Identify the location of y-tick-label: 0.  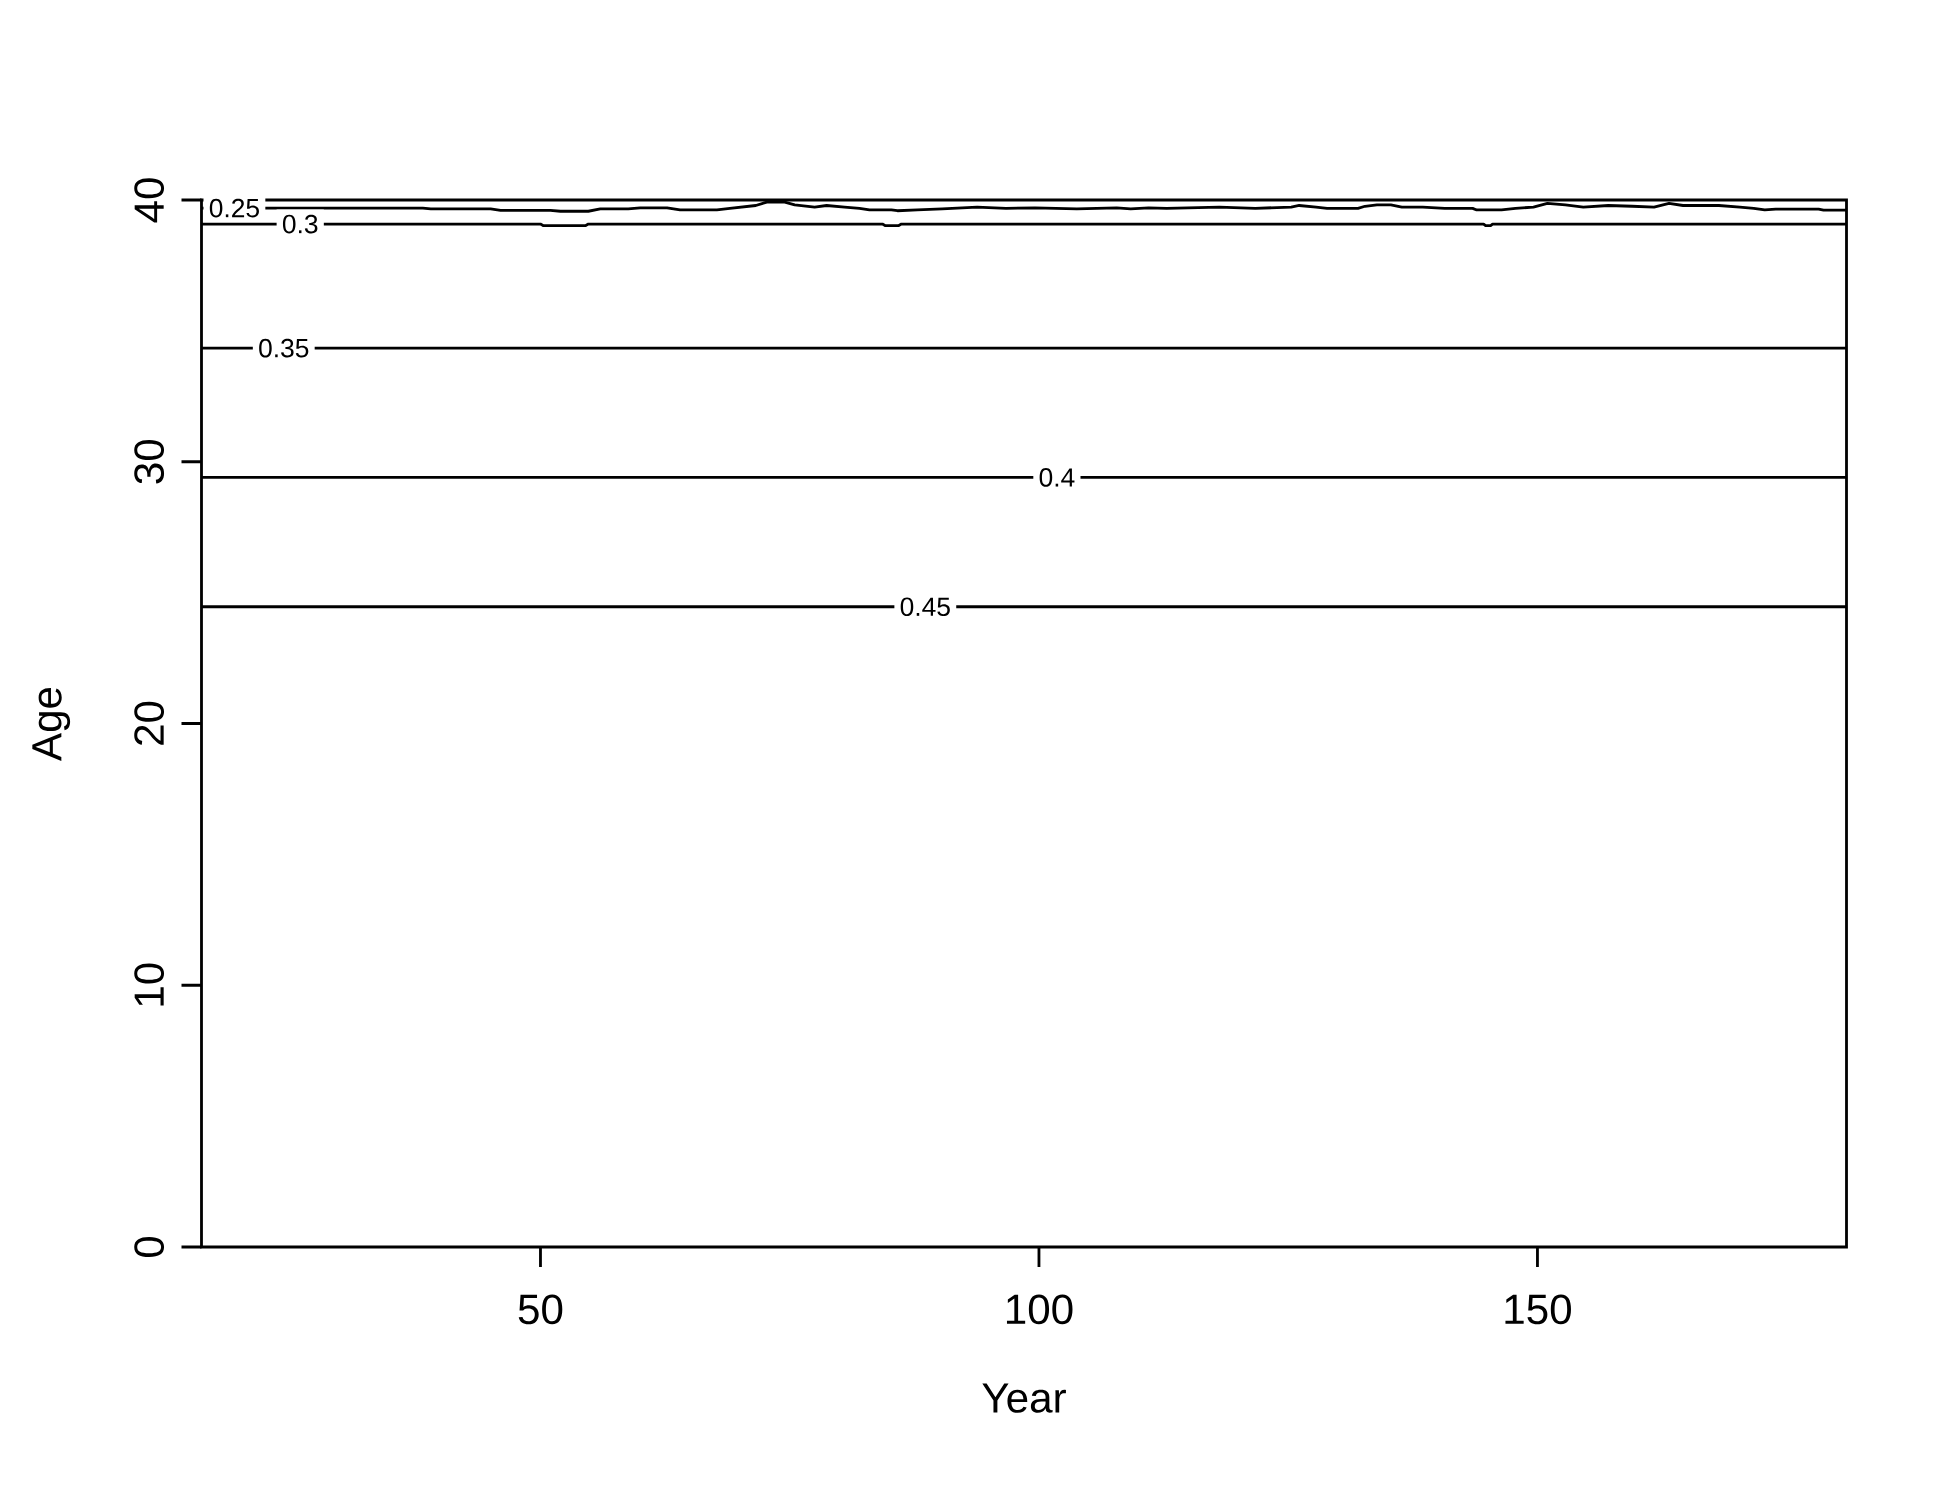
(149, 1247).